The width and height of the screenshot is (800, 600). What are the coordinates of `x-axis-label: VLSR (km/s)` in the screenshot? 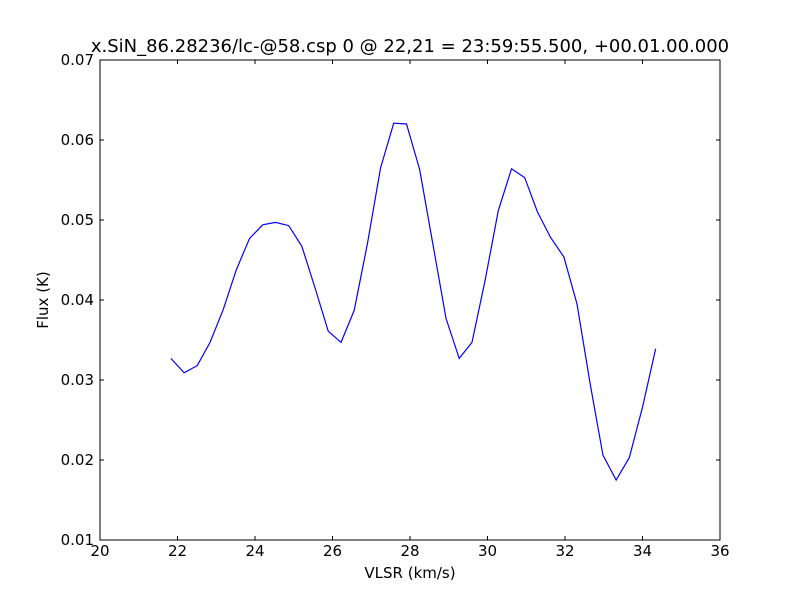 It's located at (409, 573).